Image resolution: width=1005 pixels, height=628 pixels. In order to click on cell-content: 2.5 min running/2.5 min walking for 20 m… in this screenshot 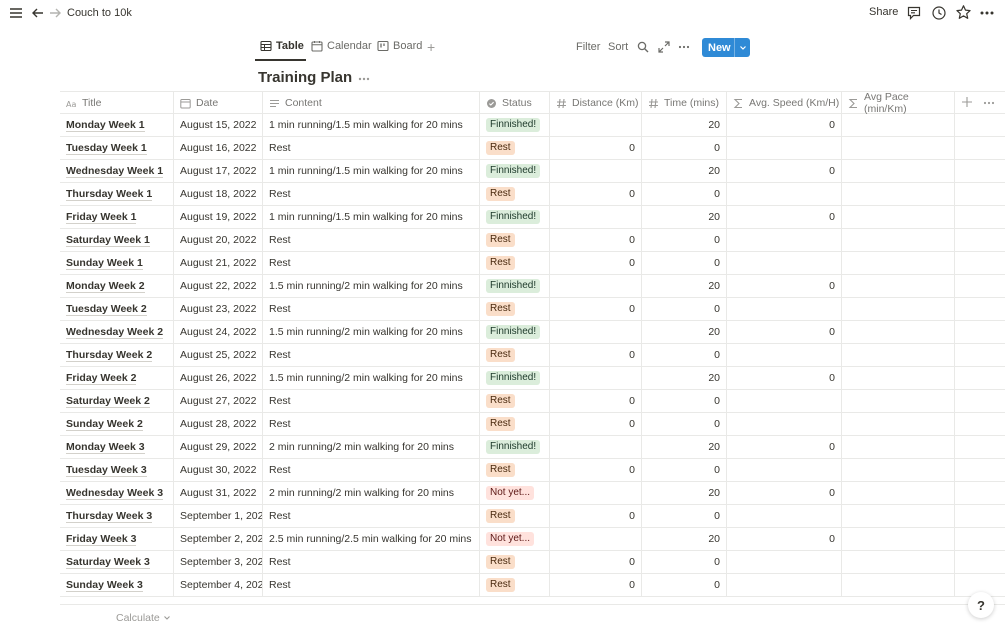, I will do `click(371, 539)`.